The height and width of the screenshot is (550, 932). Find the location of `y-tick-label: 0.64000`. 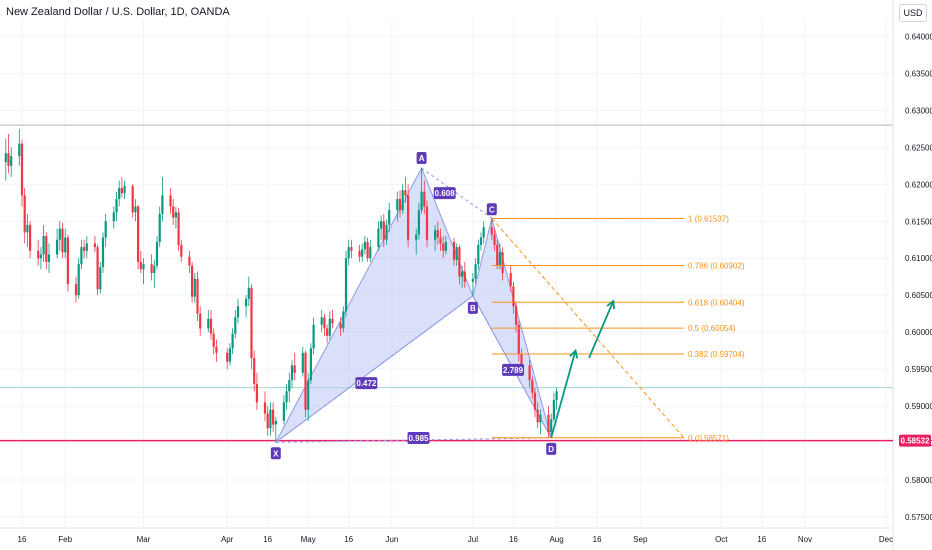

y-tick-label: 0.64000 is located at coordinates (918, 36).